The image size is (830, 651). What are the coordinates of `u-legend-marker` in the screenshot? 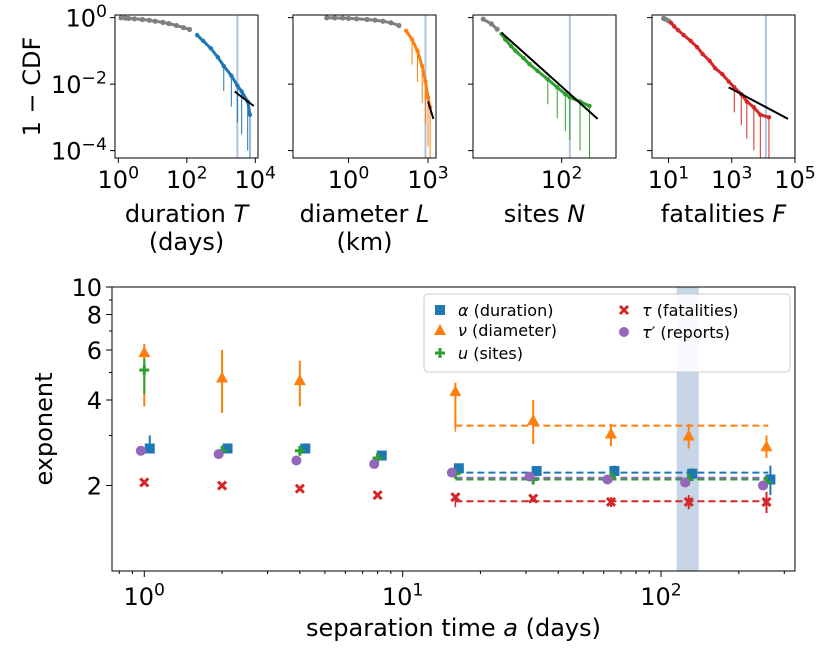 It's located at (440, 353).